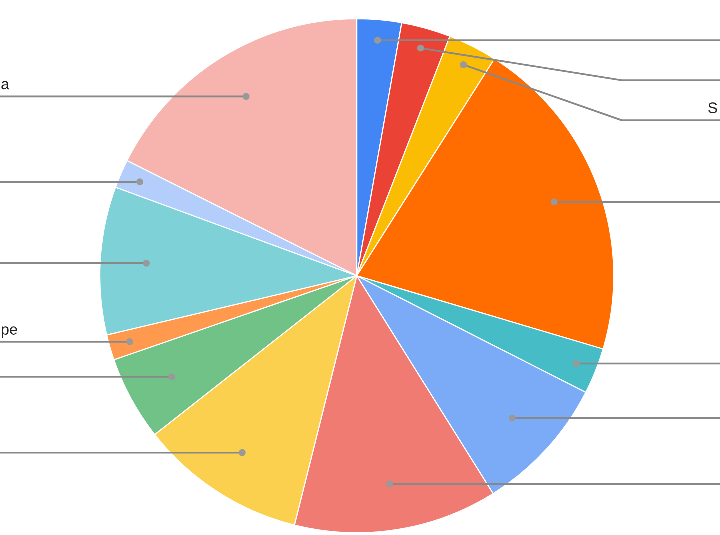 This screenshot has height=535, width=720. What do you see at coordinates (713, 108) in the screenshot?
I see `slice-label: S` at bounding box center [713, 108].